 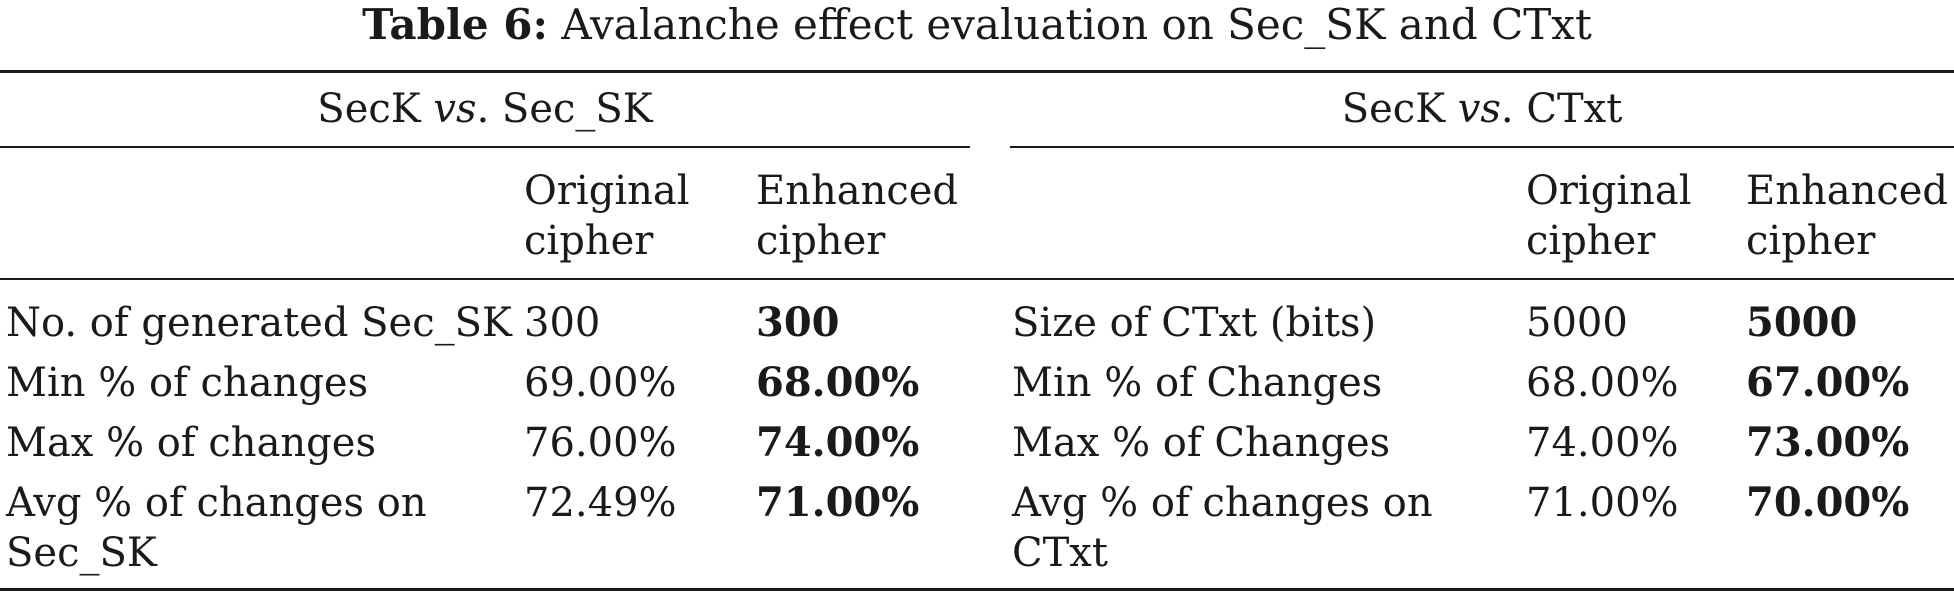 What do you see at coordinates (1847, 216) in the screenshot?
I see `right-col-enhanced-header: Enhanced cipher` at bounding box center [1847, 216].